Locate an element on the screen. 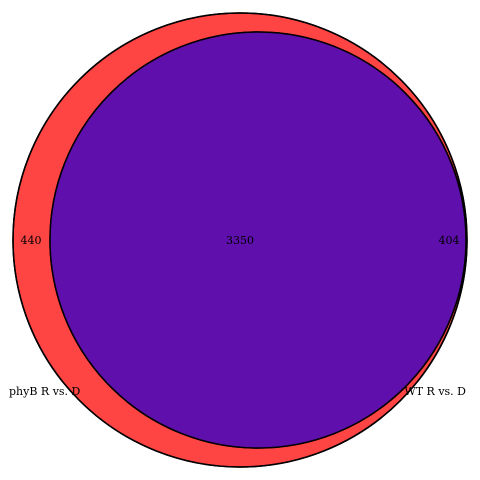 The height and width of the screenshot is (480, 480). set-a-only-count: 440 is located at coordinates (31, 240).